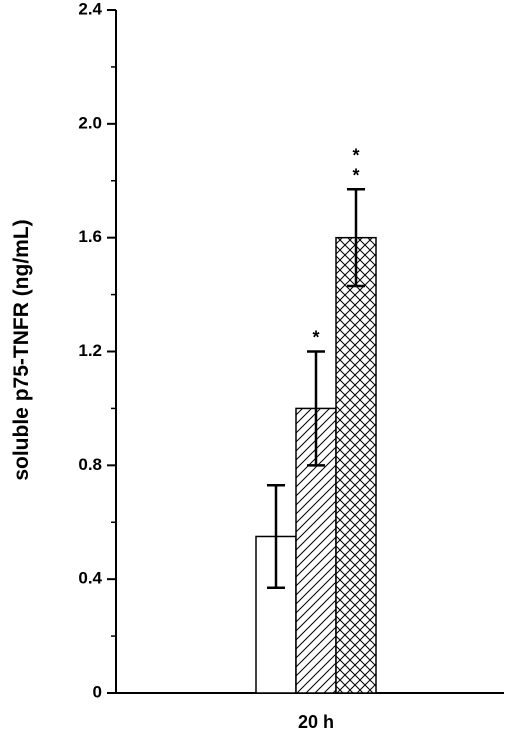 The width and height of the screenshot is (520, 747). I want to click on y-tick-label: 1.6, so click(90, 236).